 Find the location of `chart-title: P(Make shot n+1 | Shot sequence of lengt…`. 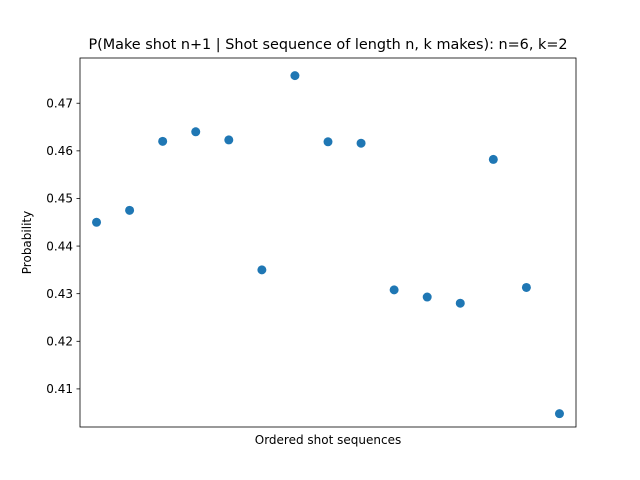

chart-title: P(Make shot n+1 | Shot sequence of lengt… is located at coordinates (327, 45).